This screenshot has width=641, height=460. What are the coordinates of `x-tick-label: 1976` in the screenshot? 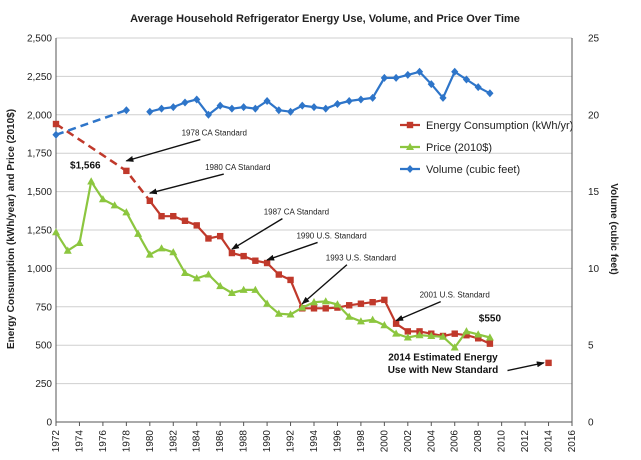 It's located at (103, 441).